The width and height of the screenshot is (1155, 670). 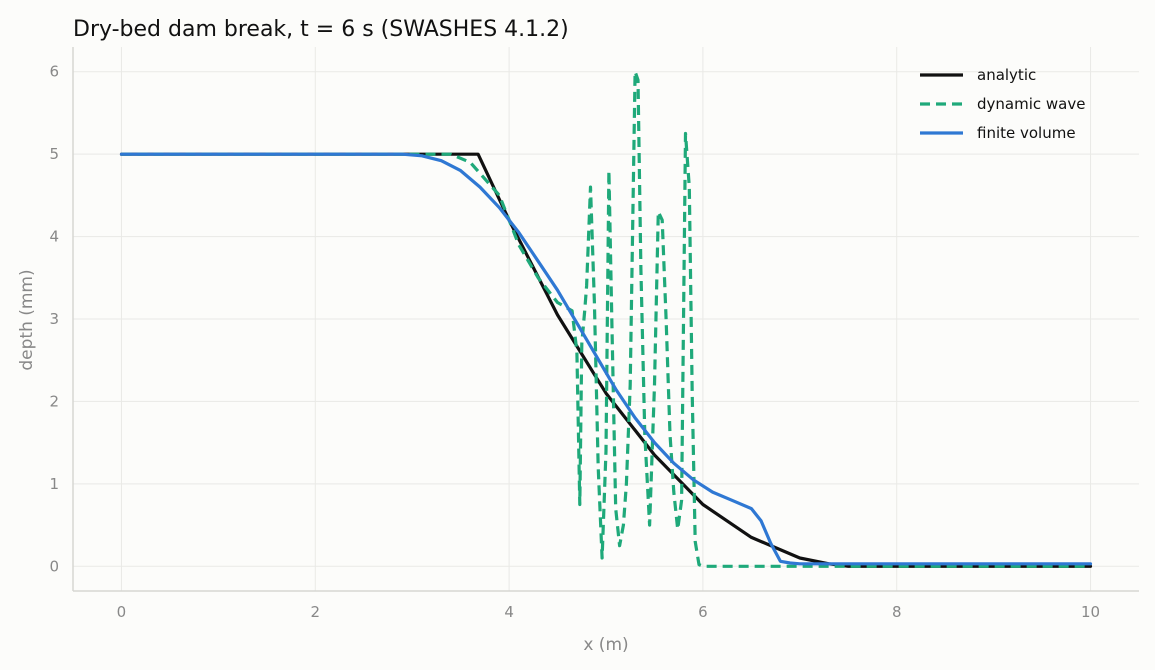 I want to click on y-tick-label: 3, so click(x=54, y=319).